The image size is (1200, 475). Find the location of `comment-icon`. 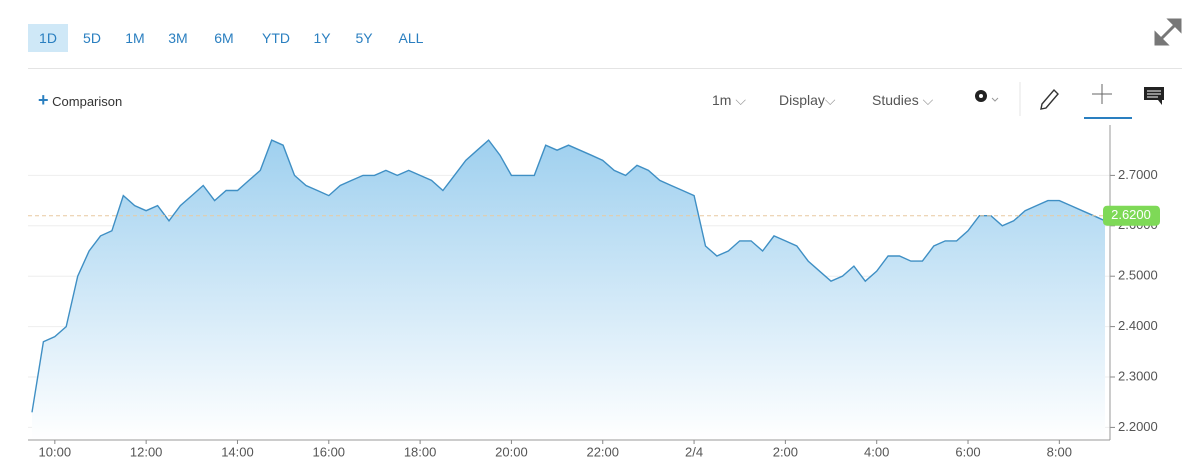

comment-icon is located at coordinates (1154, 96).